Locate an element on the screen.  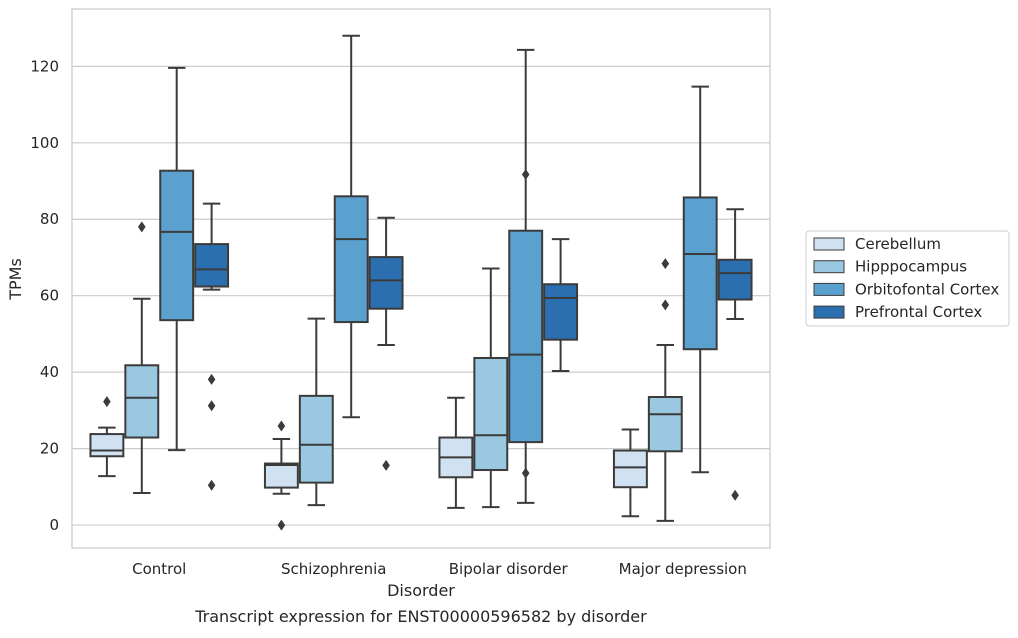
legend-label: Hipppocampus is located at coordinates (911, 267).